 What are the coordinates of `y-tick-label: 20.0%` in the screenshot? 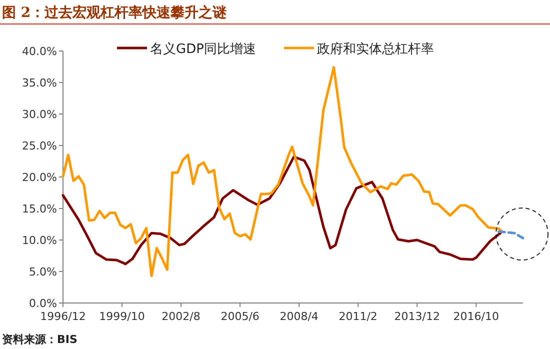 It's located at (39, 177).